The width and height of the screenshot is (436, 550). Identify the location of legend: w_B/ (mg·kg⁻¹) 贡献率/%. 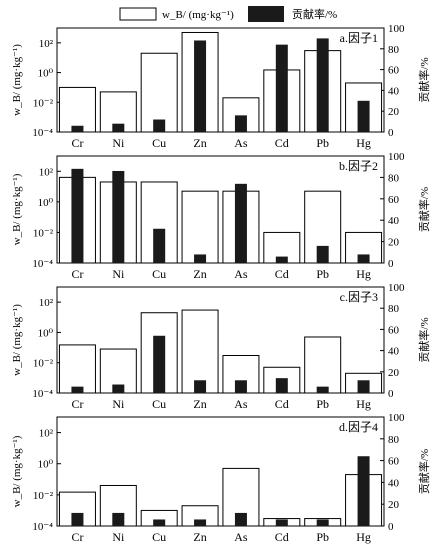
(228, 14).